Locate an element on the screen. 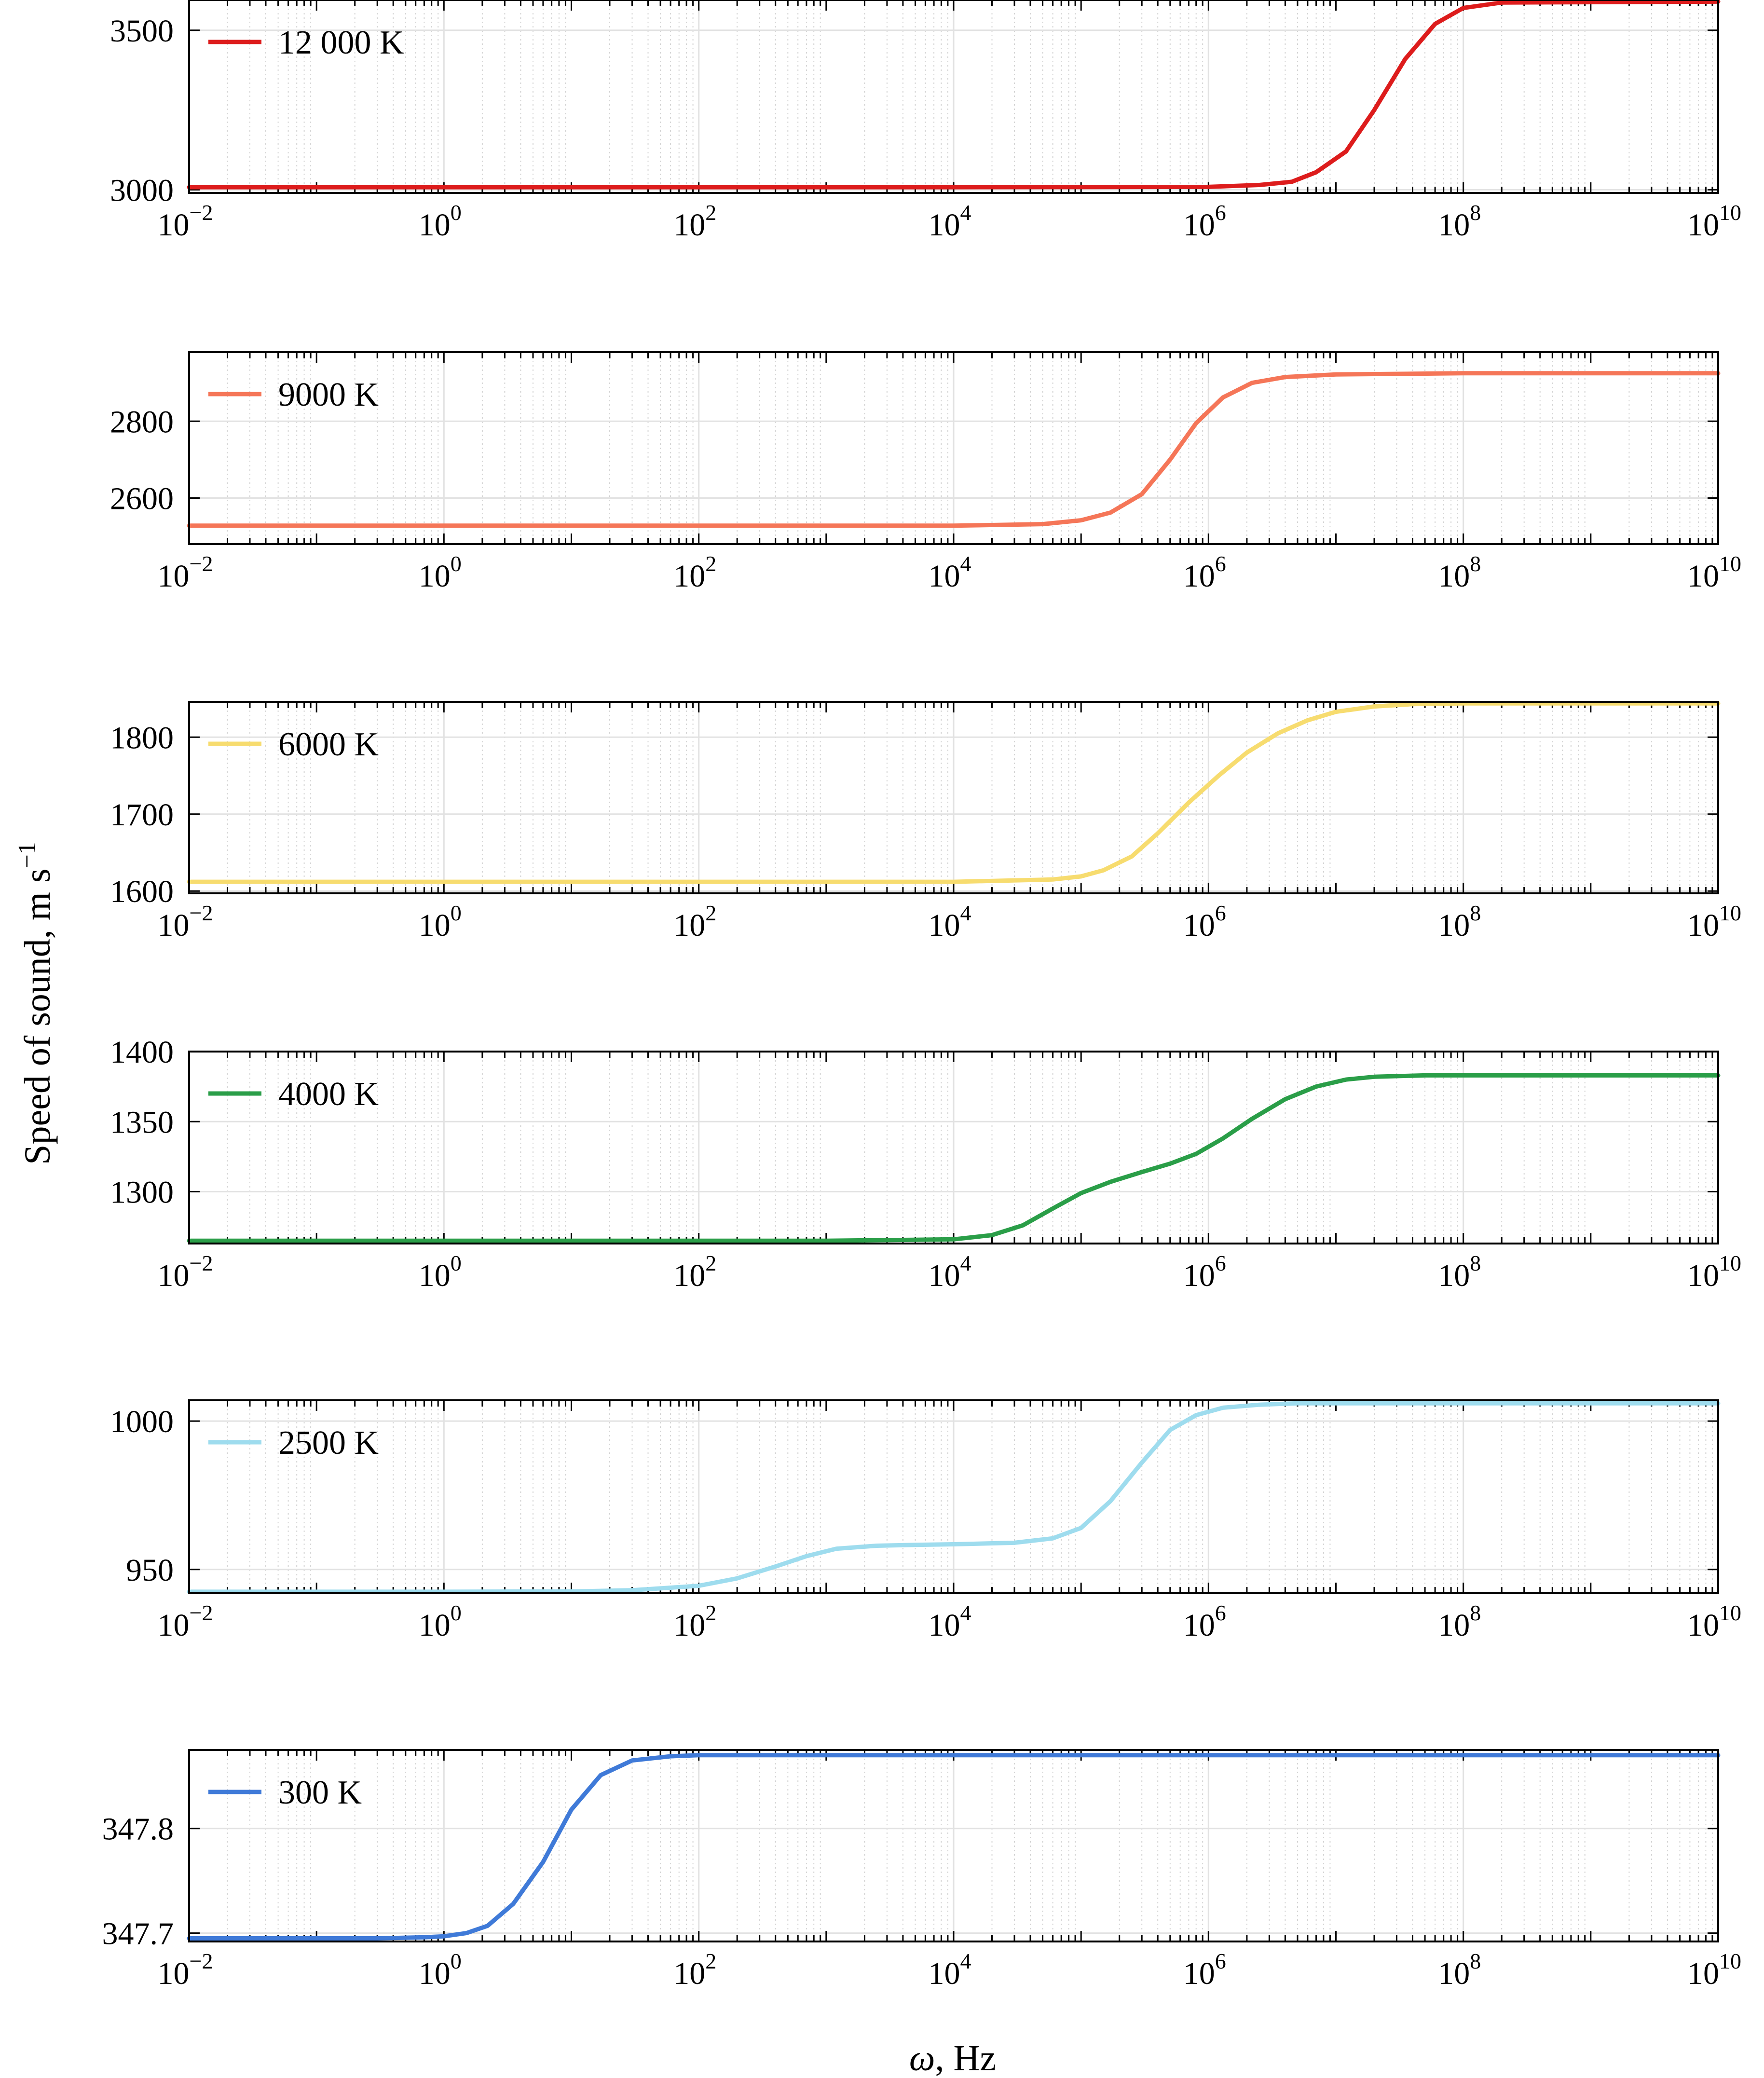 This screenshot has width=1764, height=2078. y-tick-label: 2800 is located at coordinates (142, 422).